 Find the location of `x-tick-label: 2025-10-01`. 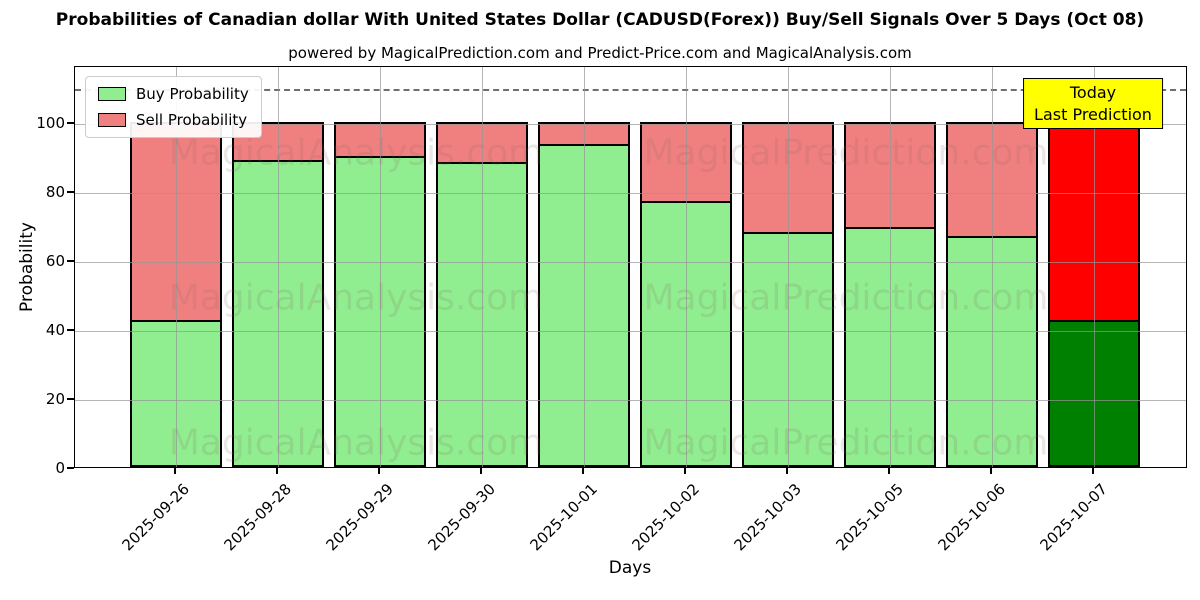

x-tick-label: 2025-10-01 is located at coordinates (563, 517).